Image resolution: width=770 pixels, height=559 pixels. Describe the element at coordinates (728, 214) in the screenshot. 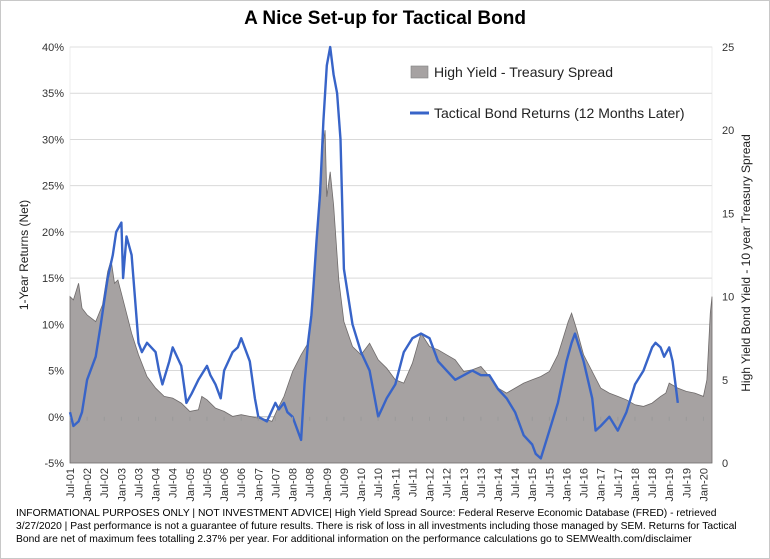

I see `right-tick-label: 15` at that location.